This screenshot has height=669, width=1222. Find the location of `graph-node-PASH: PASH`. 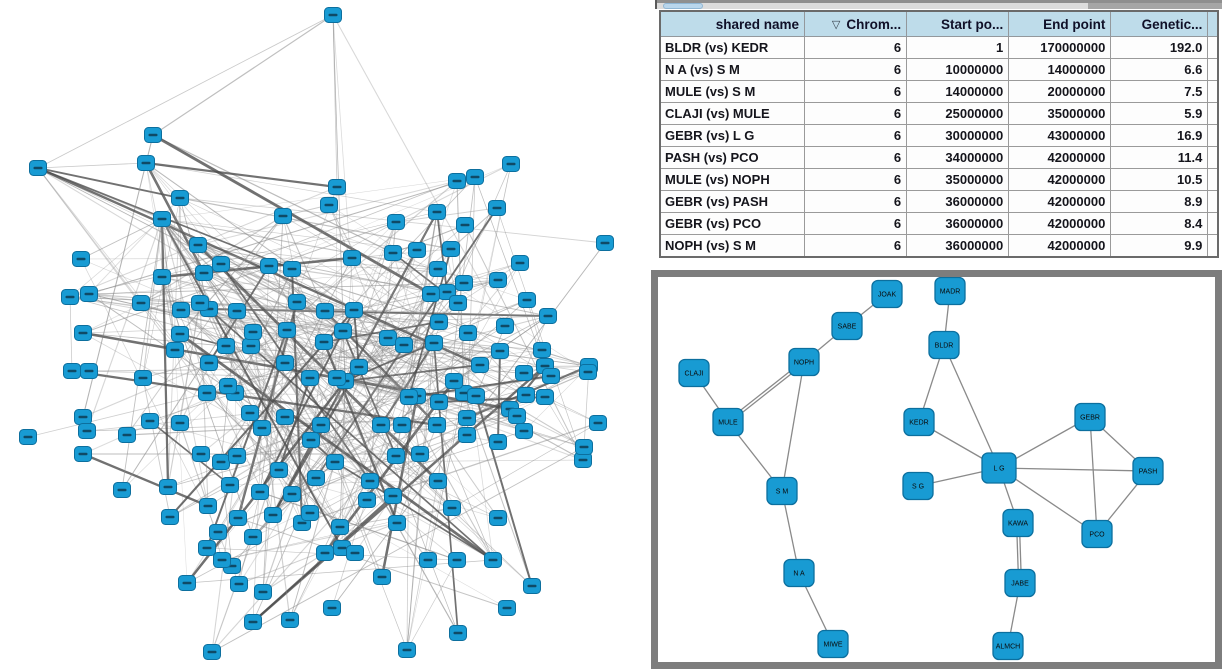

graph-node-PASH: PASH is located at coordinates (1148, 471).